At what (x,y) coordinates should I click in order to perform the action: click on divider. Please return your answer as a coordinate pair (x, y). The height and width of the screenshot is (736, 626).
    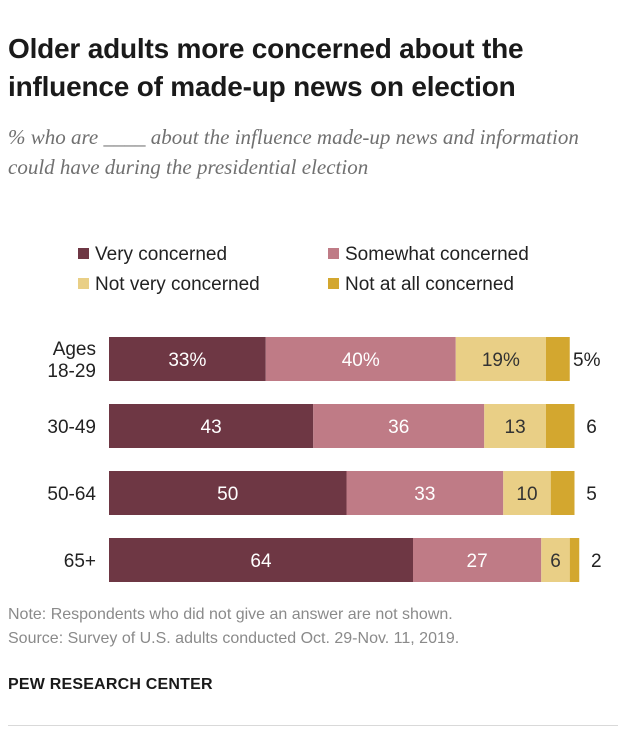
    Looking at the image, I should click on (313, 725).